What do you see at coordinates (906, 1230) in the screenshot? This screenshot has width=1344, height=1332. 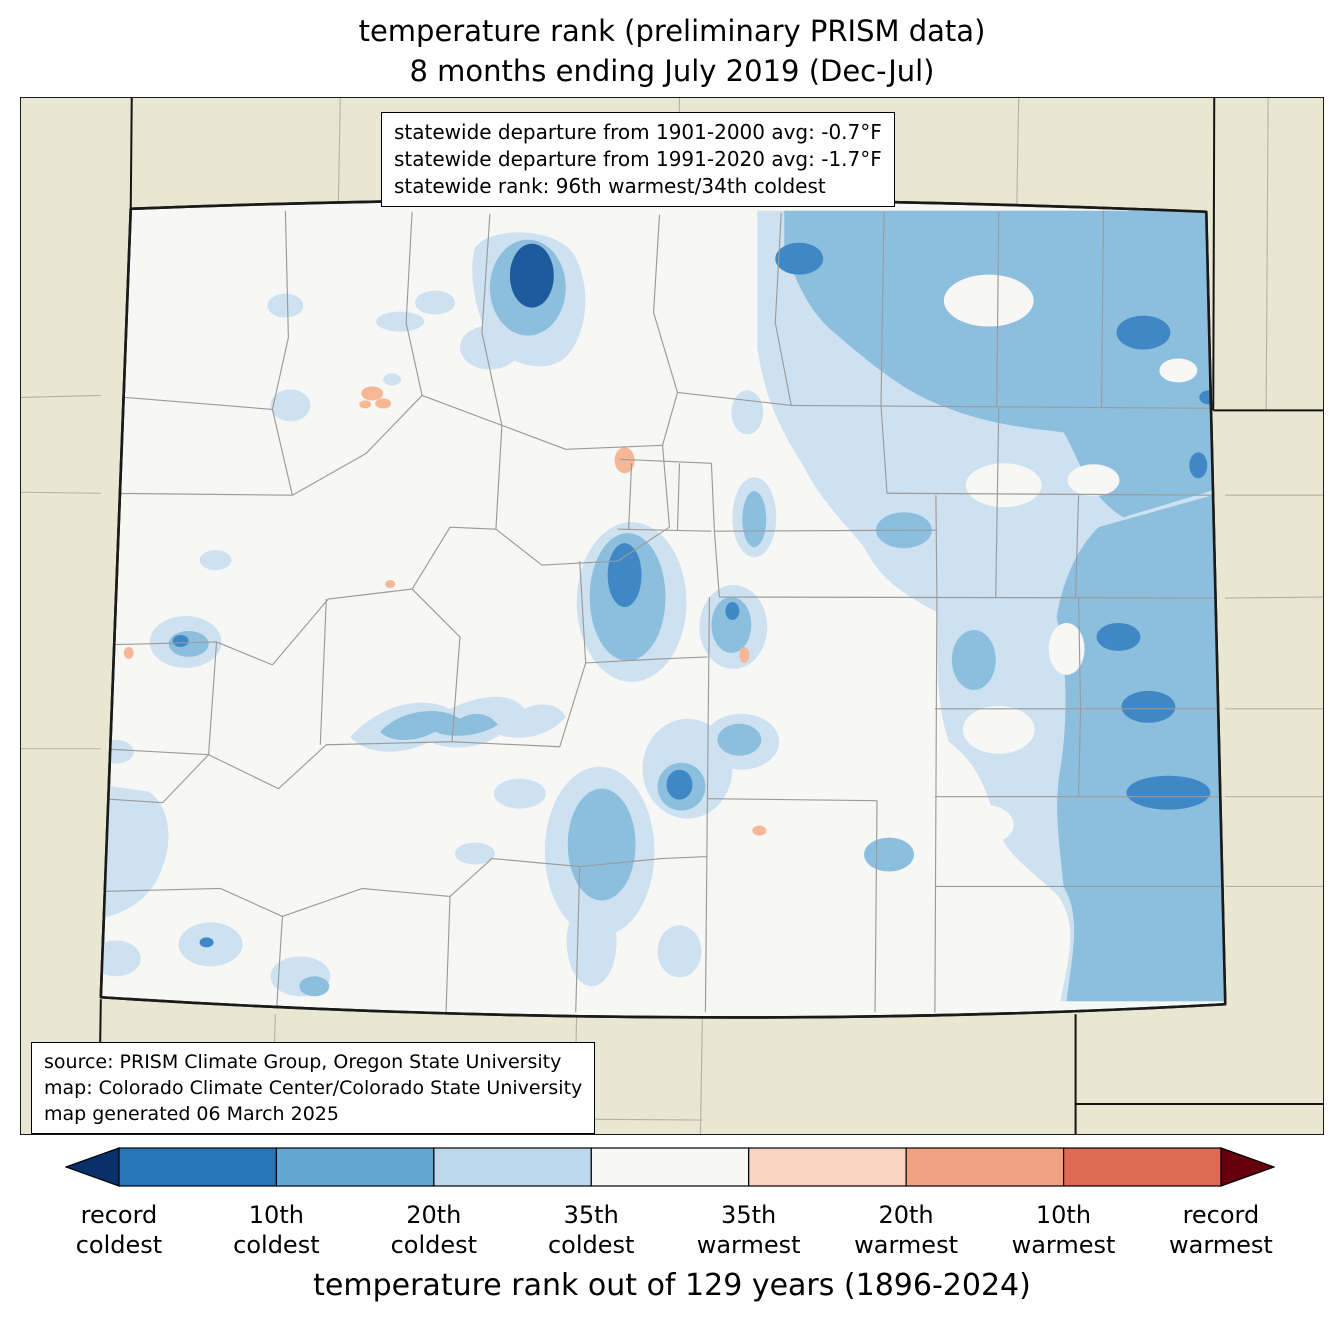 I see `legend-label-20th-warmest: 20th warmest` at bounding box center [906, 1230].